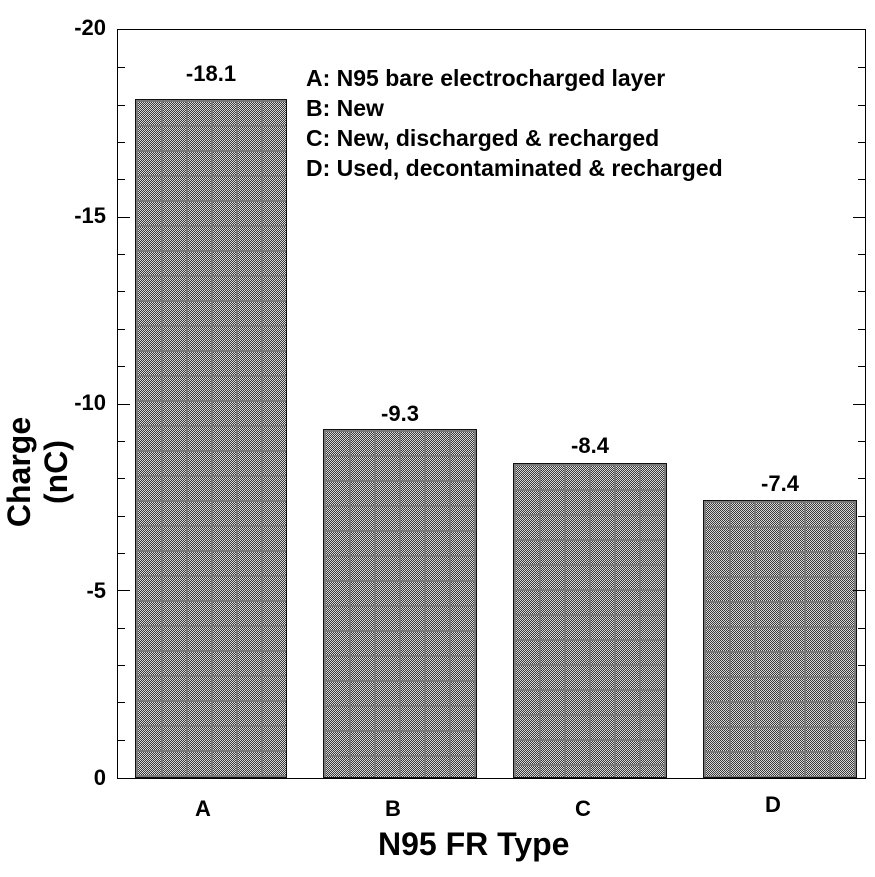 This screenshot has height=877, width=875. I want to click on bar-b, so click(400, 603).